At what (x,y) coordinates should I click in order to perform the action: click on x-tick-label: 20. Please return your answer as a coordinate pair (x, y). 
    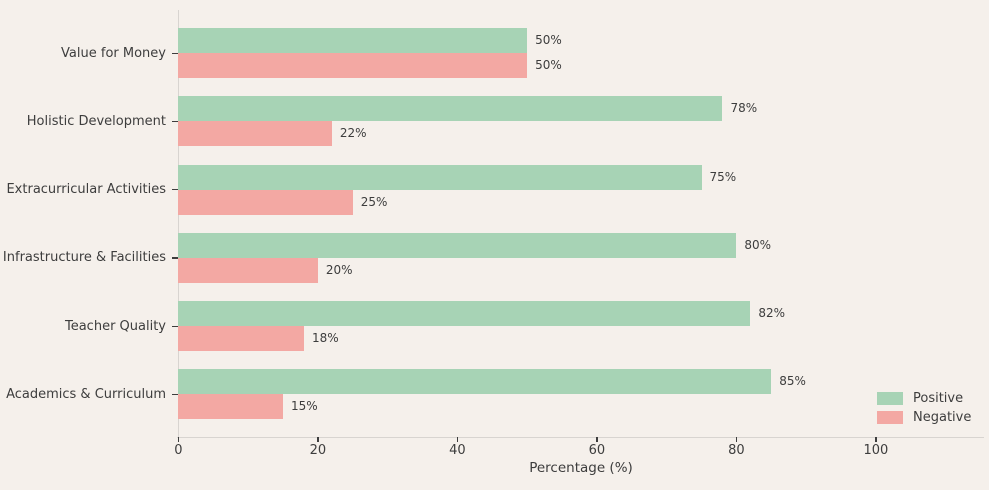
    Looking at the image, I should click on (318, 450).